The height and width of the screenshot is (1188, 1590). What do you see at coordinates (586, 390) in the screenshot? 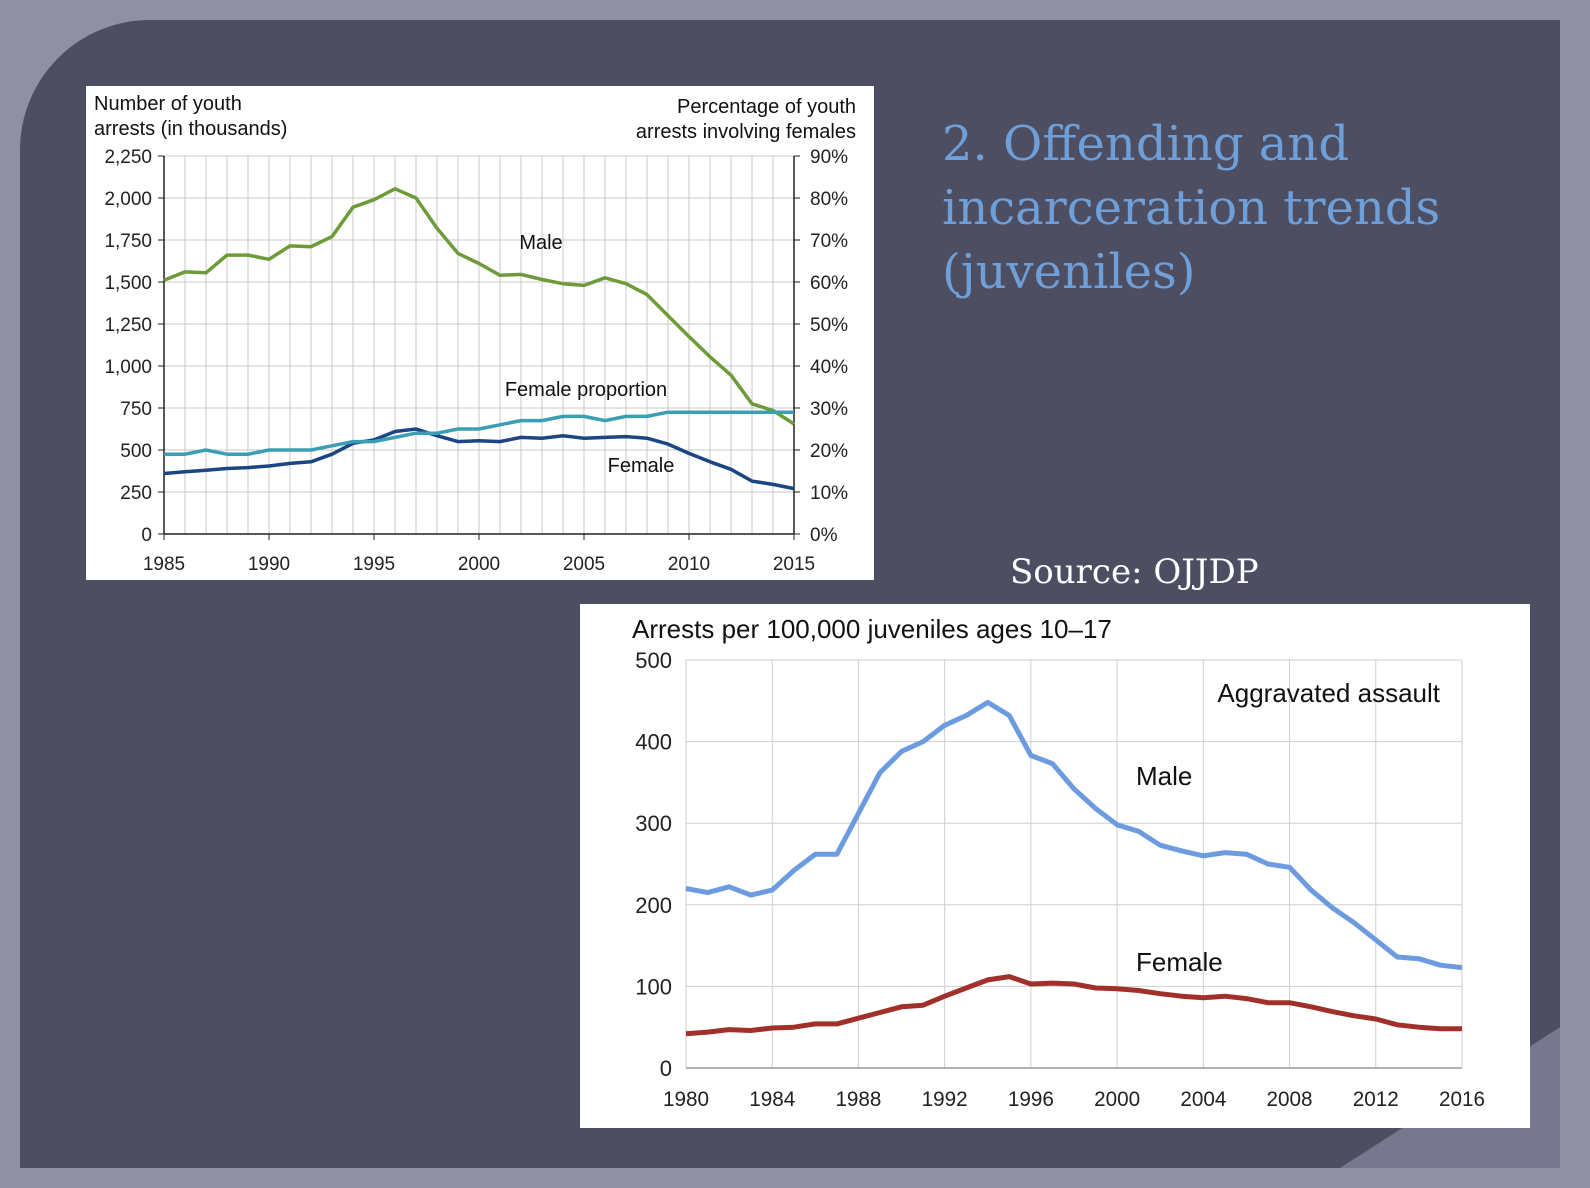
I see `series-label-female-proportion: Female proportion` at bounding box center [586, 390].